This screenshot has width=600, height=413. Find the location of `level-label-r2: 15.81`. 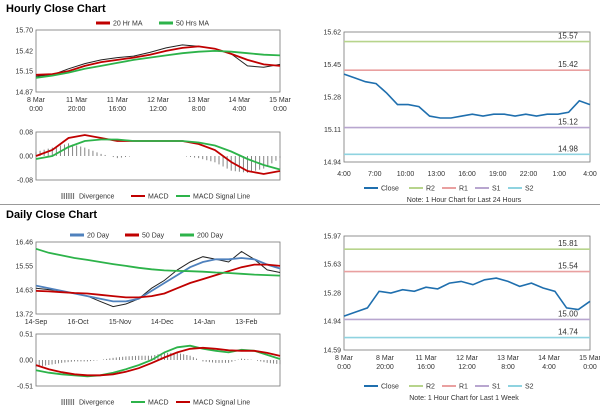

level-label-r2: 15.81 is located at coordinates (568, 243).